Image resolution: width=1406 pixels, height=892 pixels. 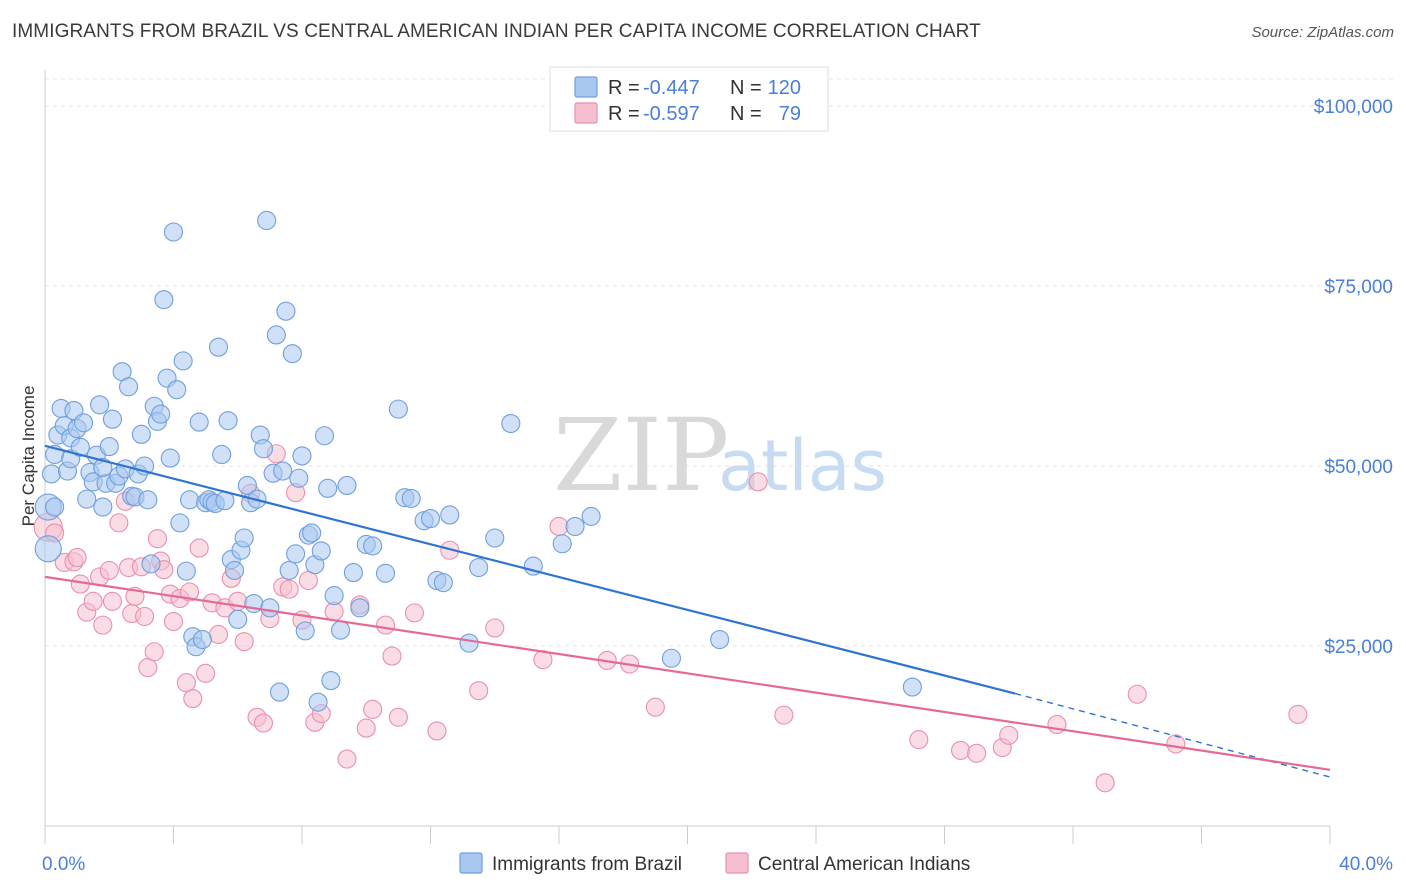 What do you see at coordinates (624, 114) in the screenshot?
I see `legend-r-label-cai: R =` at bounding box center [624, 114].